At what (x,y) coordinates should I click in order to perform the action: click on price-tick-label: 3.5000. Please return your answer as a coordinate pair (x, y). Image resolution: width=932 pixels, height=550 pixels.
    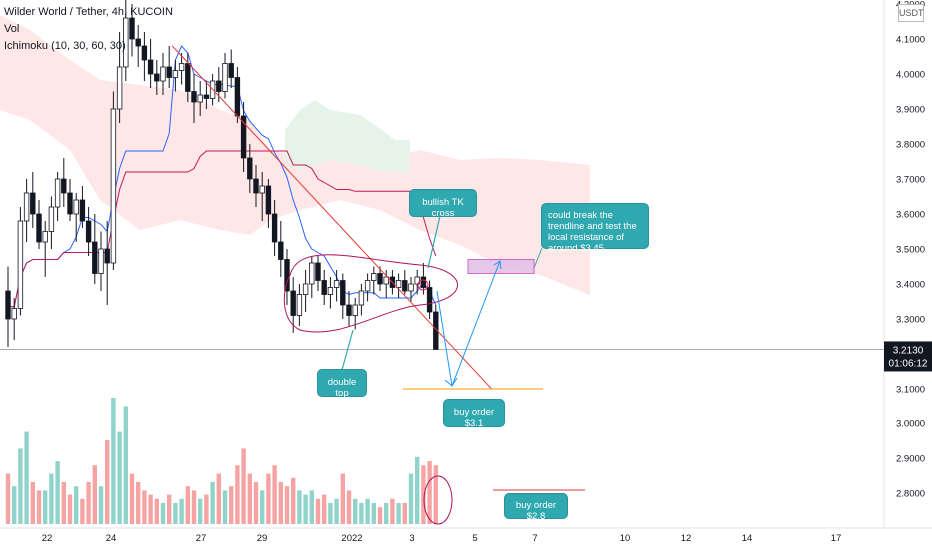
    Looking at the image, I should click on (910, 250).